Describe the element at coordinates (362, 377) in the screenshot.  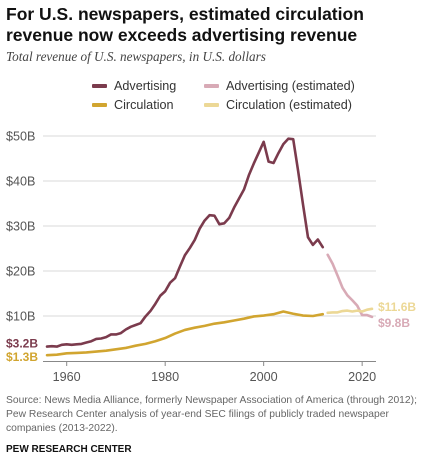
I see `x-tick-label: 2020` at that location.